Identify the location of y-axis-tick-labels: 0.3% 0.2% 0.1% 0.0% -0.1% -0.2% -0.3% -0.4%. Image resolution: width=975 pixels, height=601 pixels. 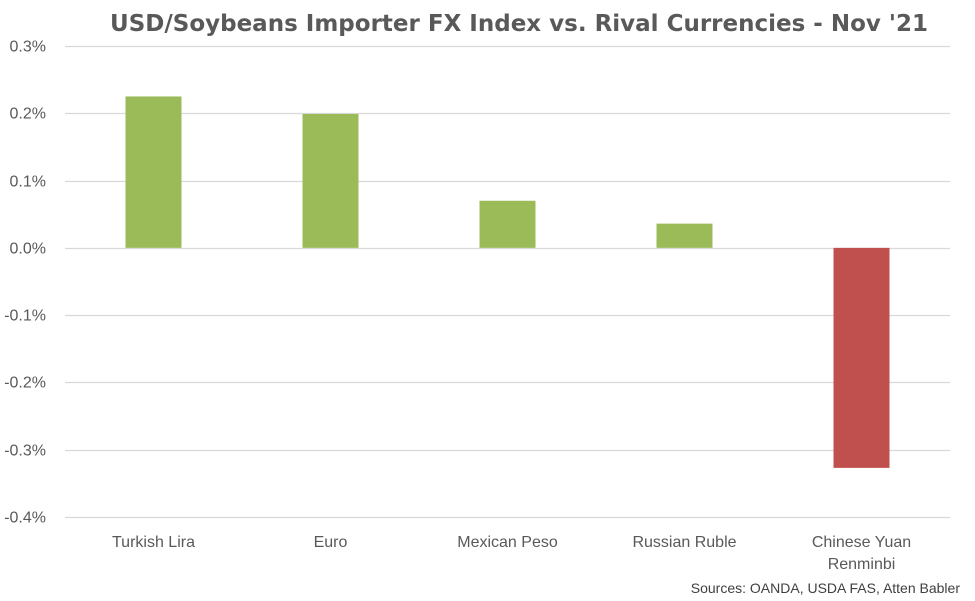
(25, 283).